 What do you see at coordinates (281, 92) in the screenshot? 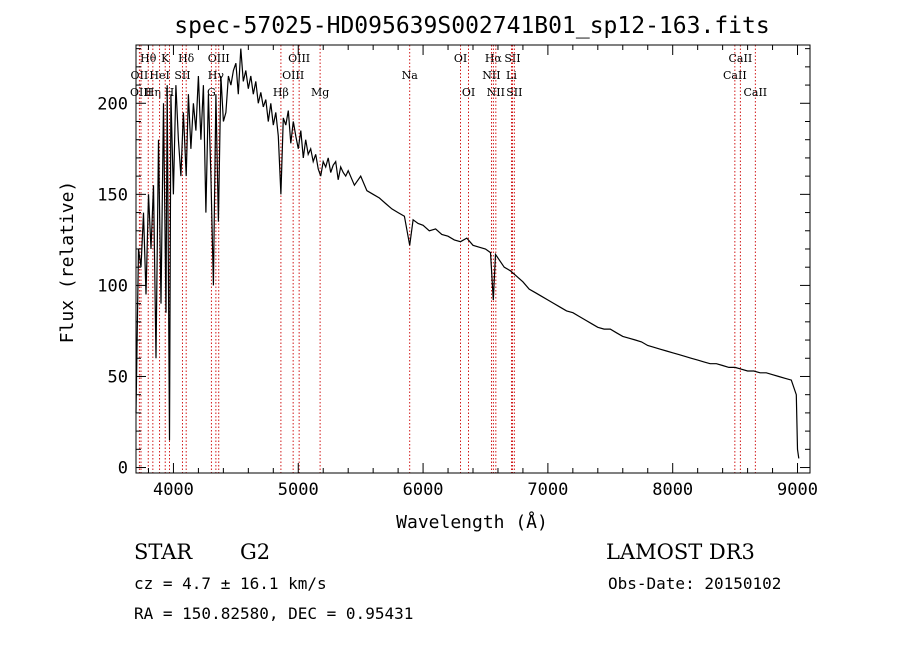
I see `line-label: Hβ` at bounding box center [281, 92].